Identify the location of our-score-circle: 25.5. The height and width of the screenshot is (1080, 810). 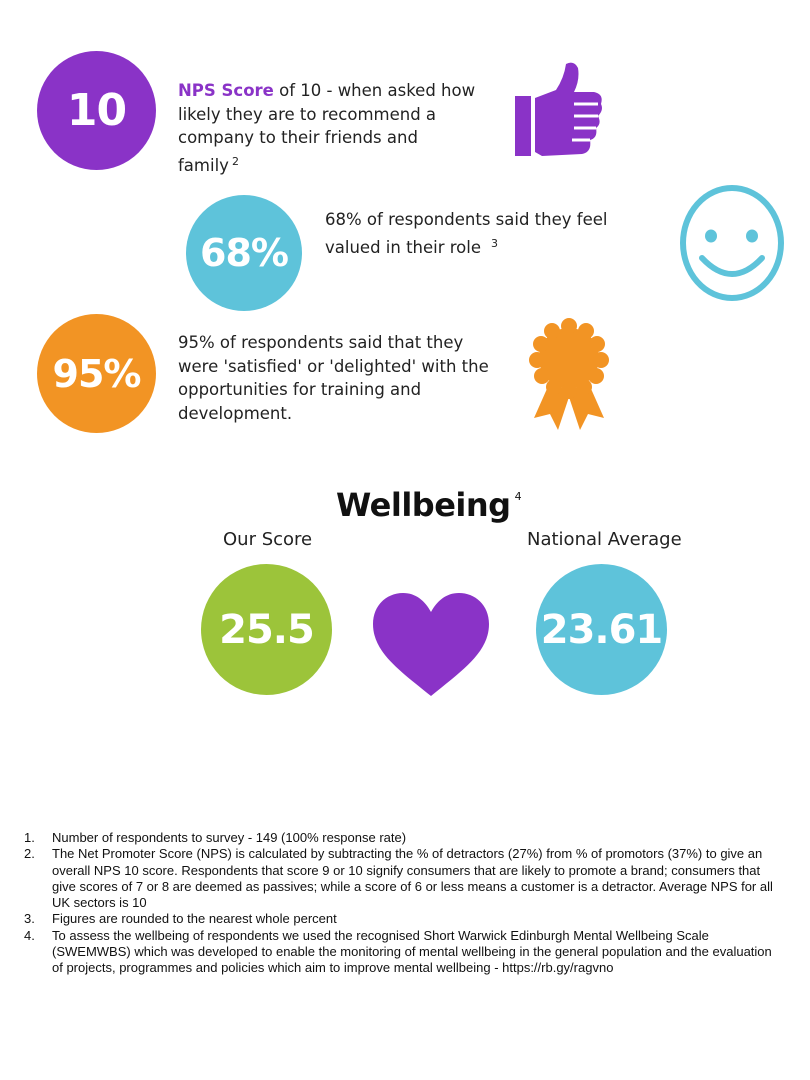
(266, 629).